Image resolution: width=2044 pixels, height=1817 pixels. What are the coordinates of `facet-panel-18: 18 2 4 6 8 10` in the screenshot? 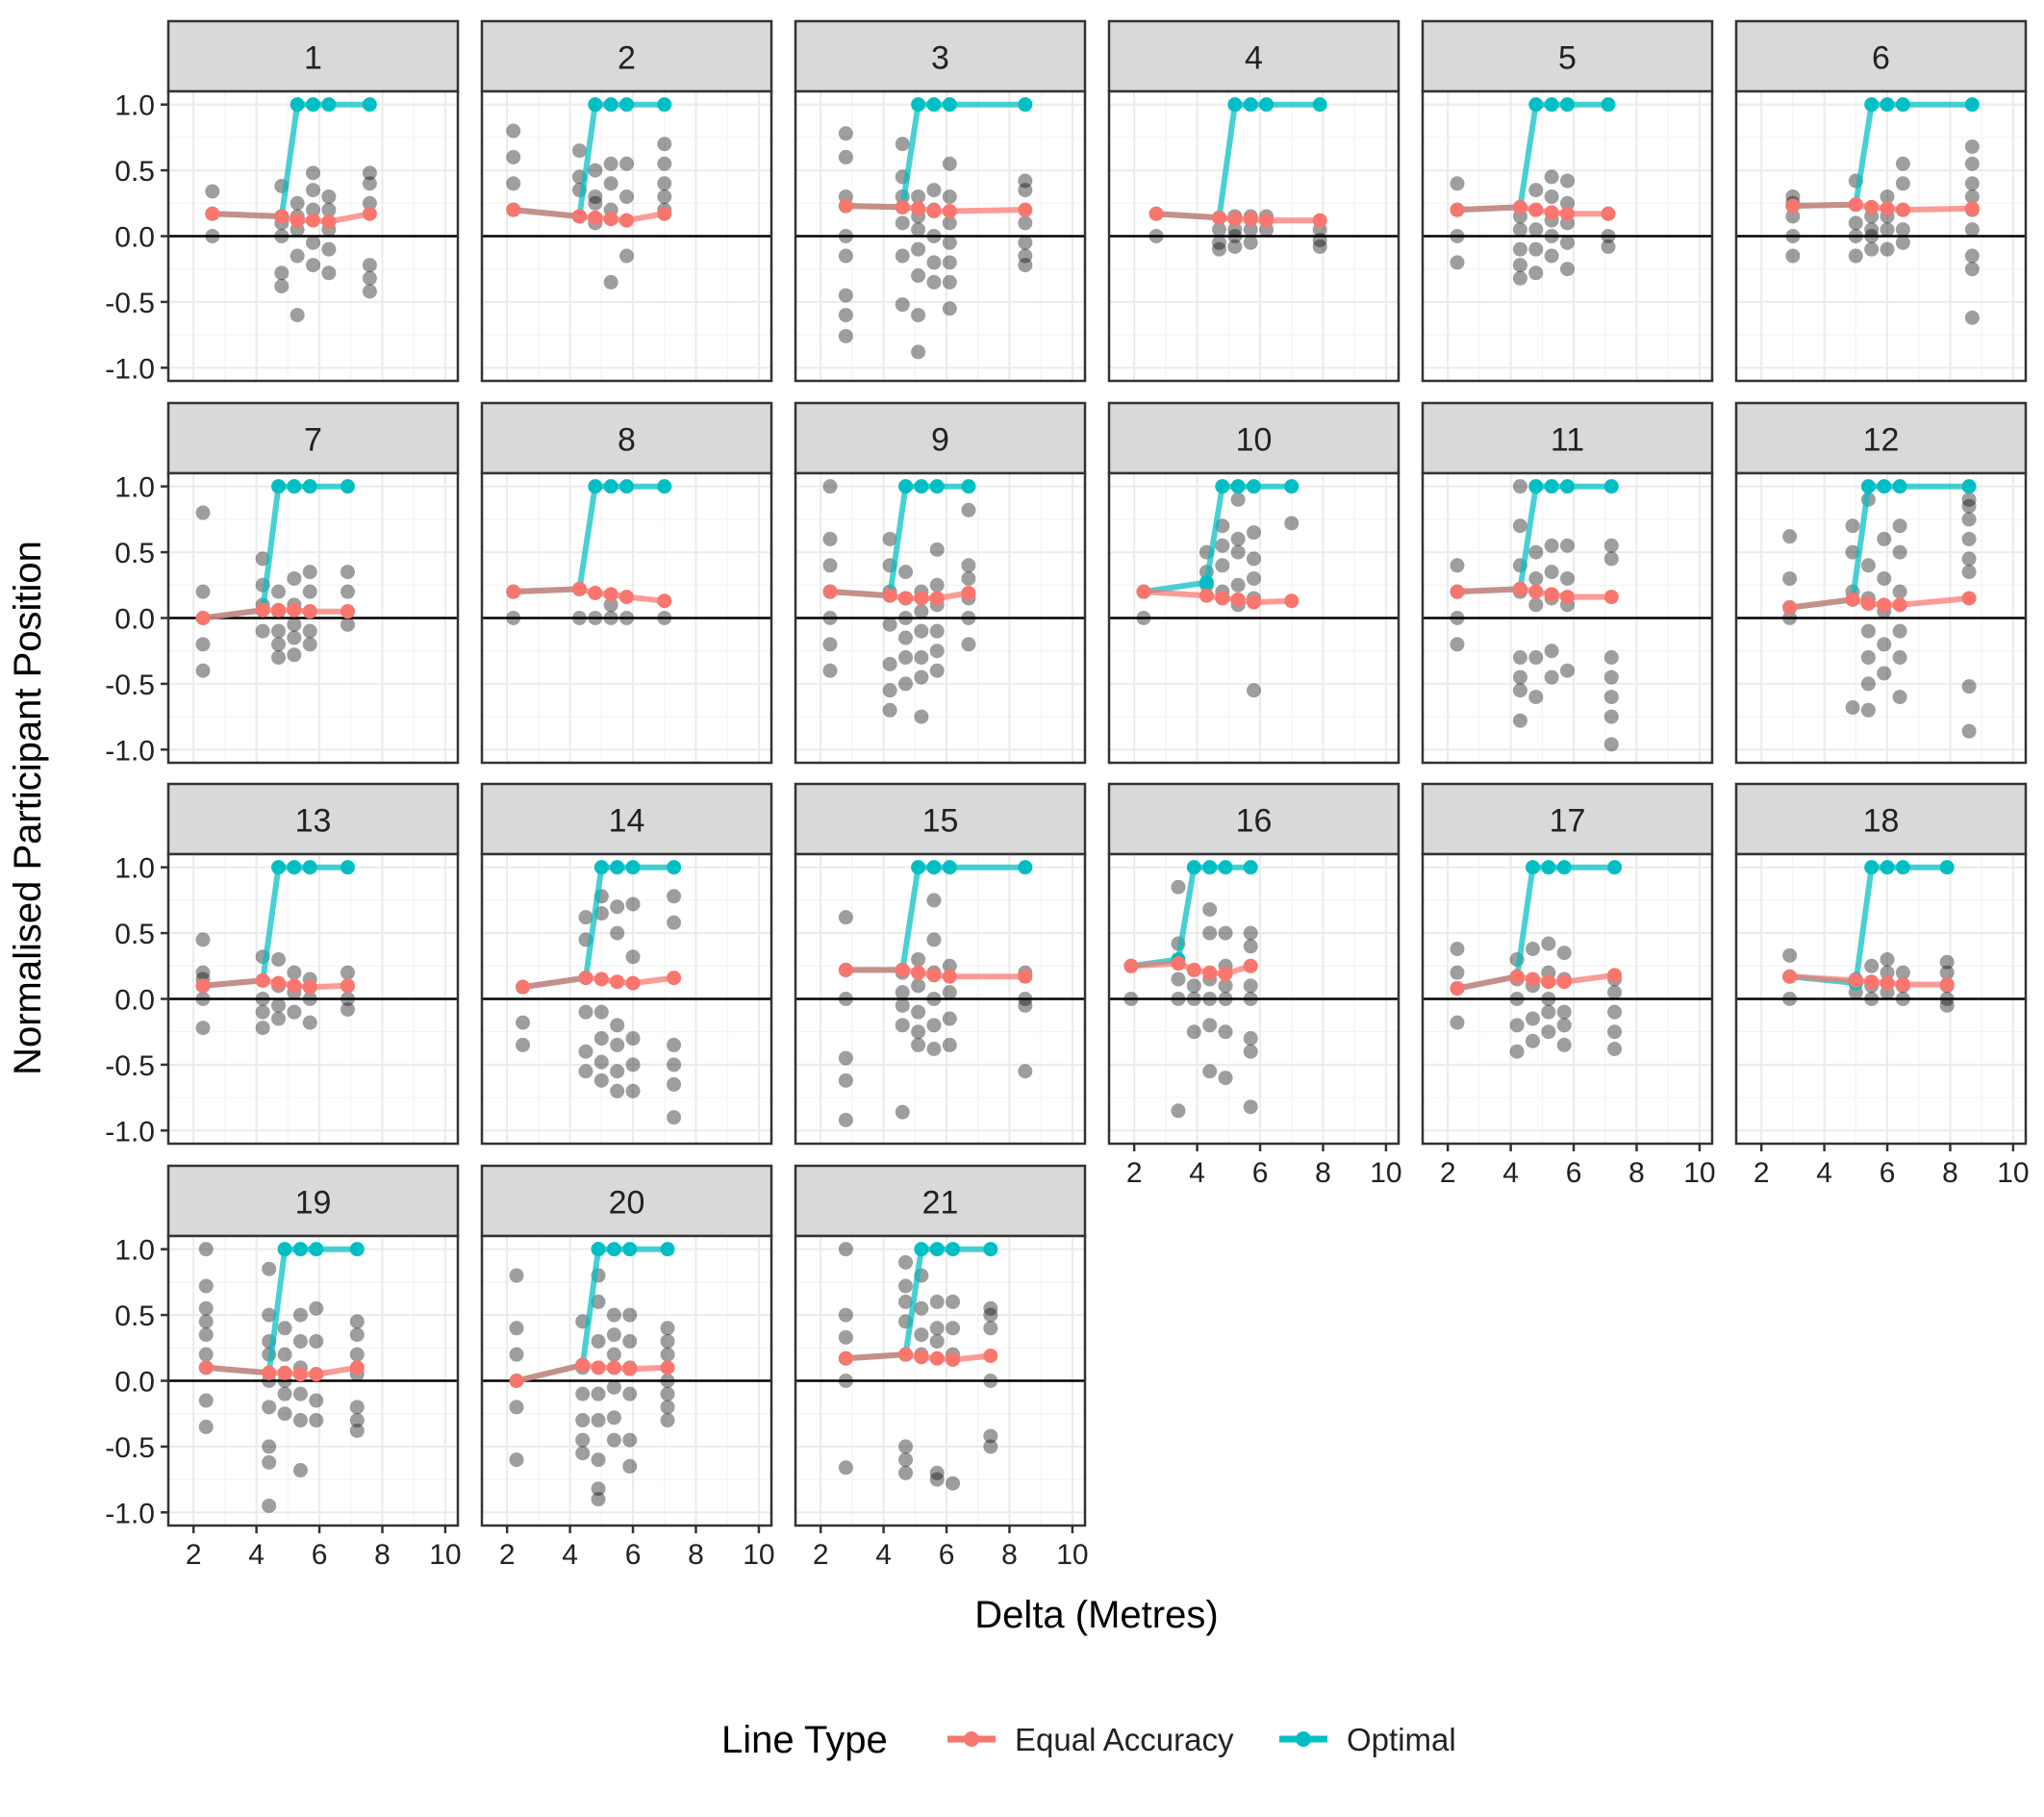 It's located at (1882, 986).